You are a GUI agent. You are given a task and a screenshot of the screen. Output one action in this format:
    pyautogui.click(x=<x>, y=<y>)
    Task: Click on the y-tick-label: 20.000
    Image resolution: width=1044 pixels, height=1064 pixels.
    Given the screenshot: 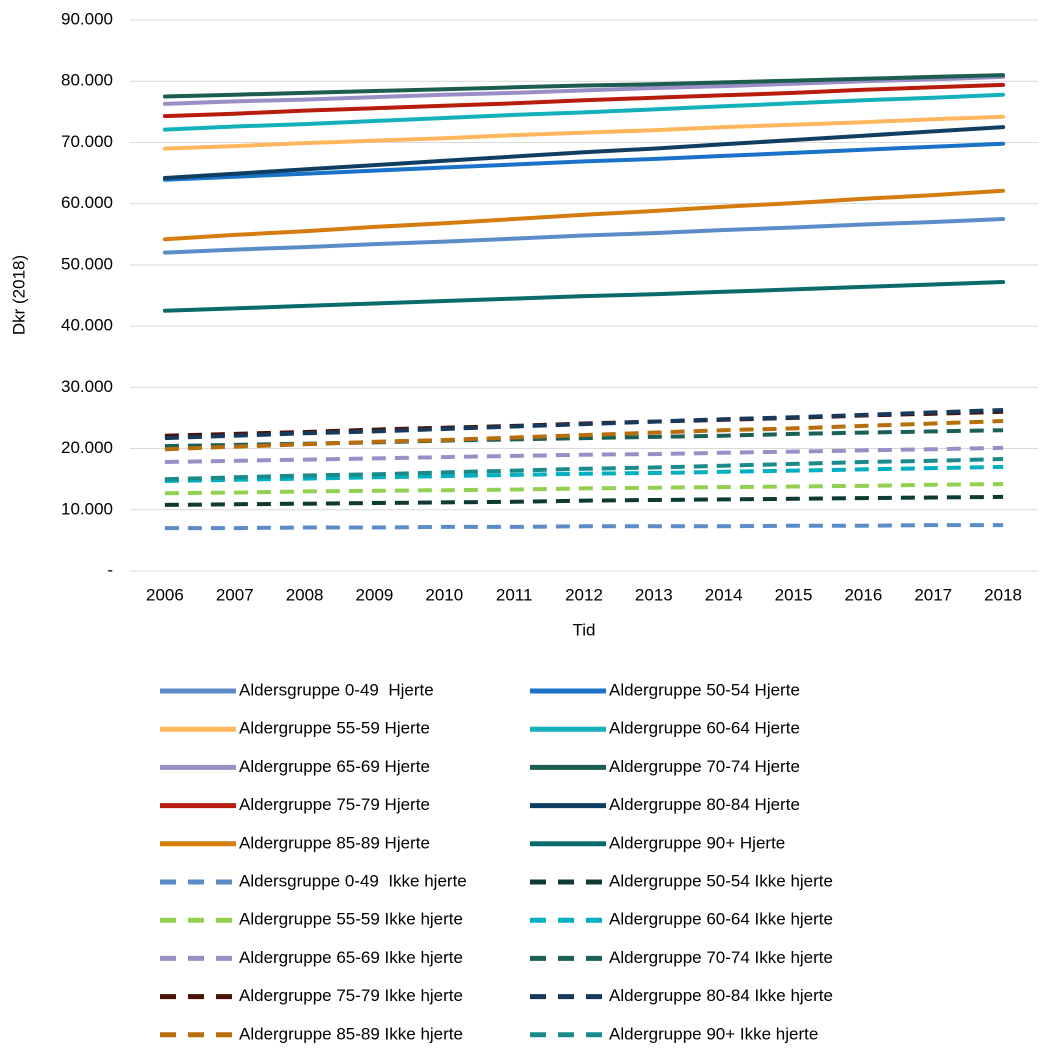 What is the action you would take?
    pyautogui.click(x=87, y=447)
    